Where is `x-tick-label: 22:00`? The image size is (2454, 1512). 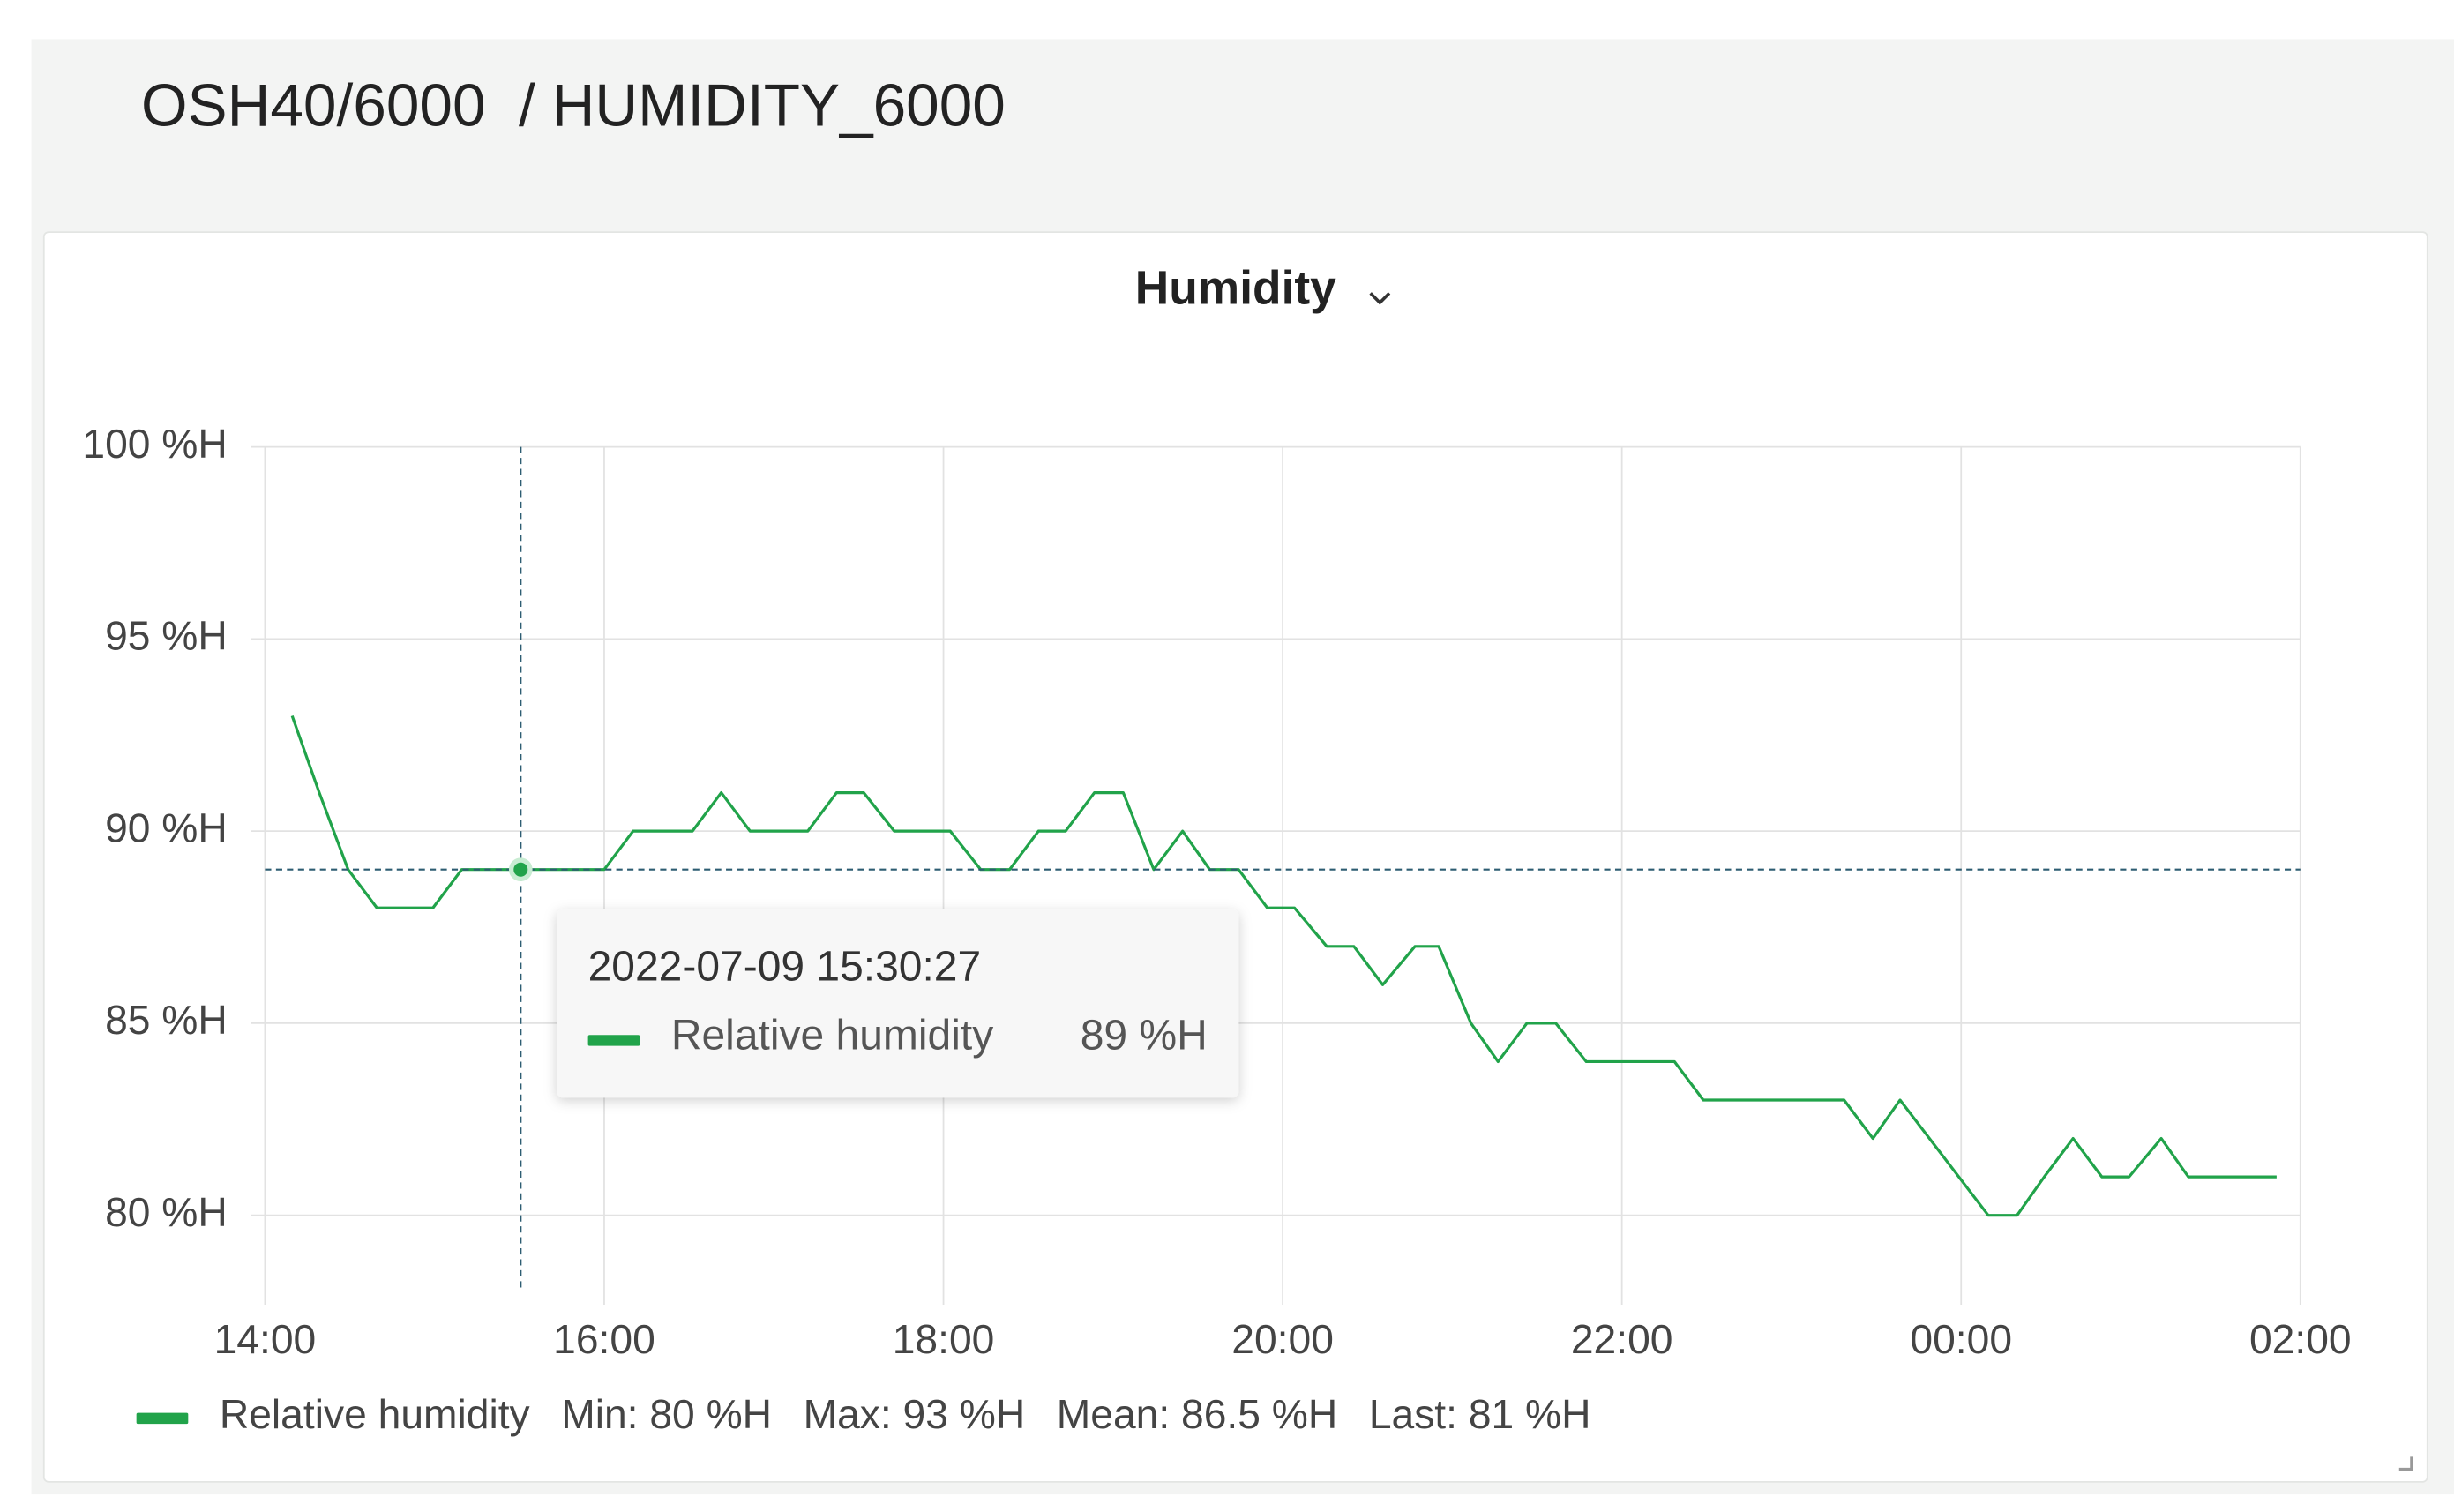
x-tick-label: 22:00 is located at coordinates (1622, 1339).